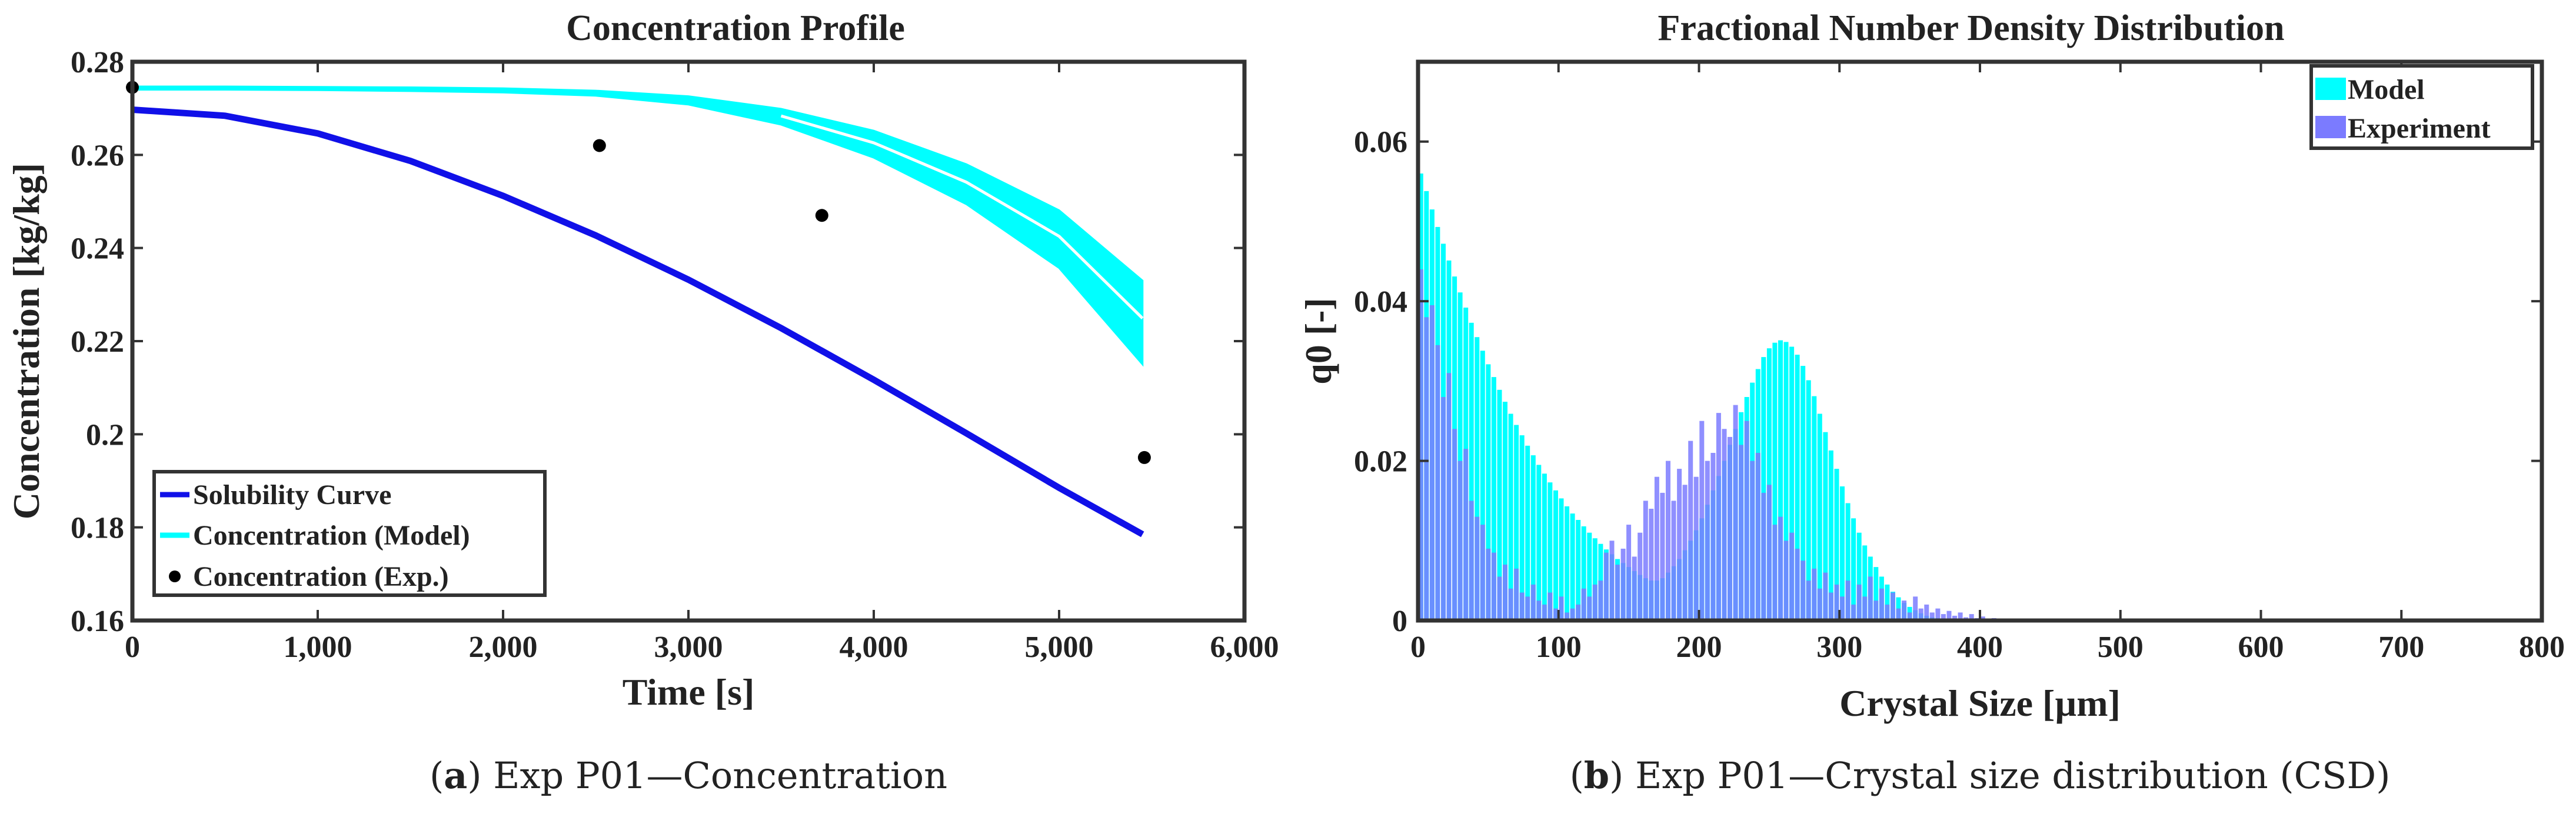 This screenshot has height=814, width=2576. Describe the element at coordinates (1380, 142) in the screenshot. I see `y-tick-label: 0.06` at that location.